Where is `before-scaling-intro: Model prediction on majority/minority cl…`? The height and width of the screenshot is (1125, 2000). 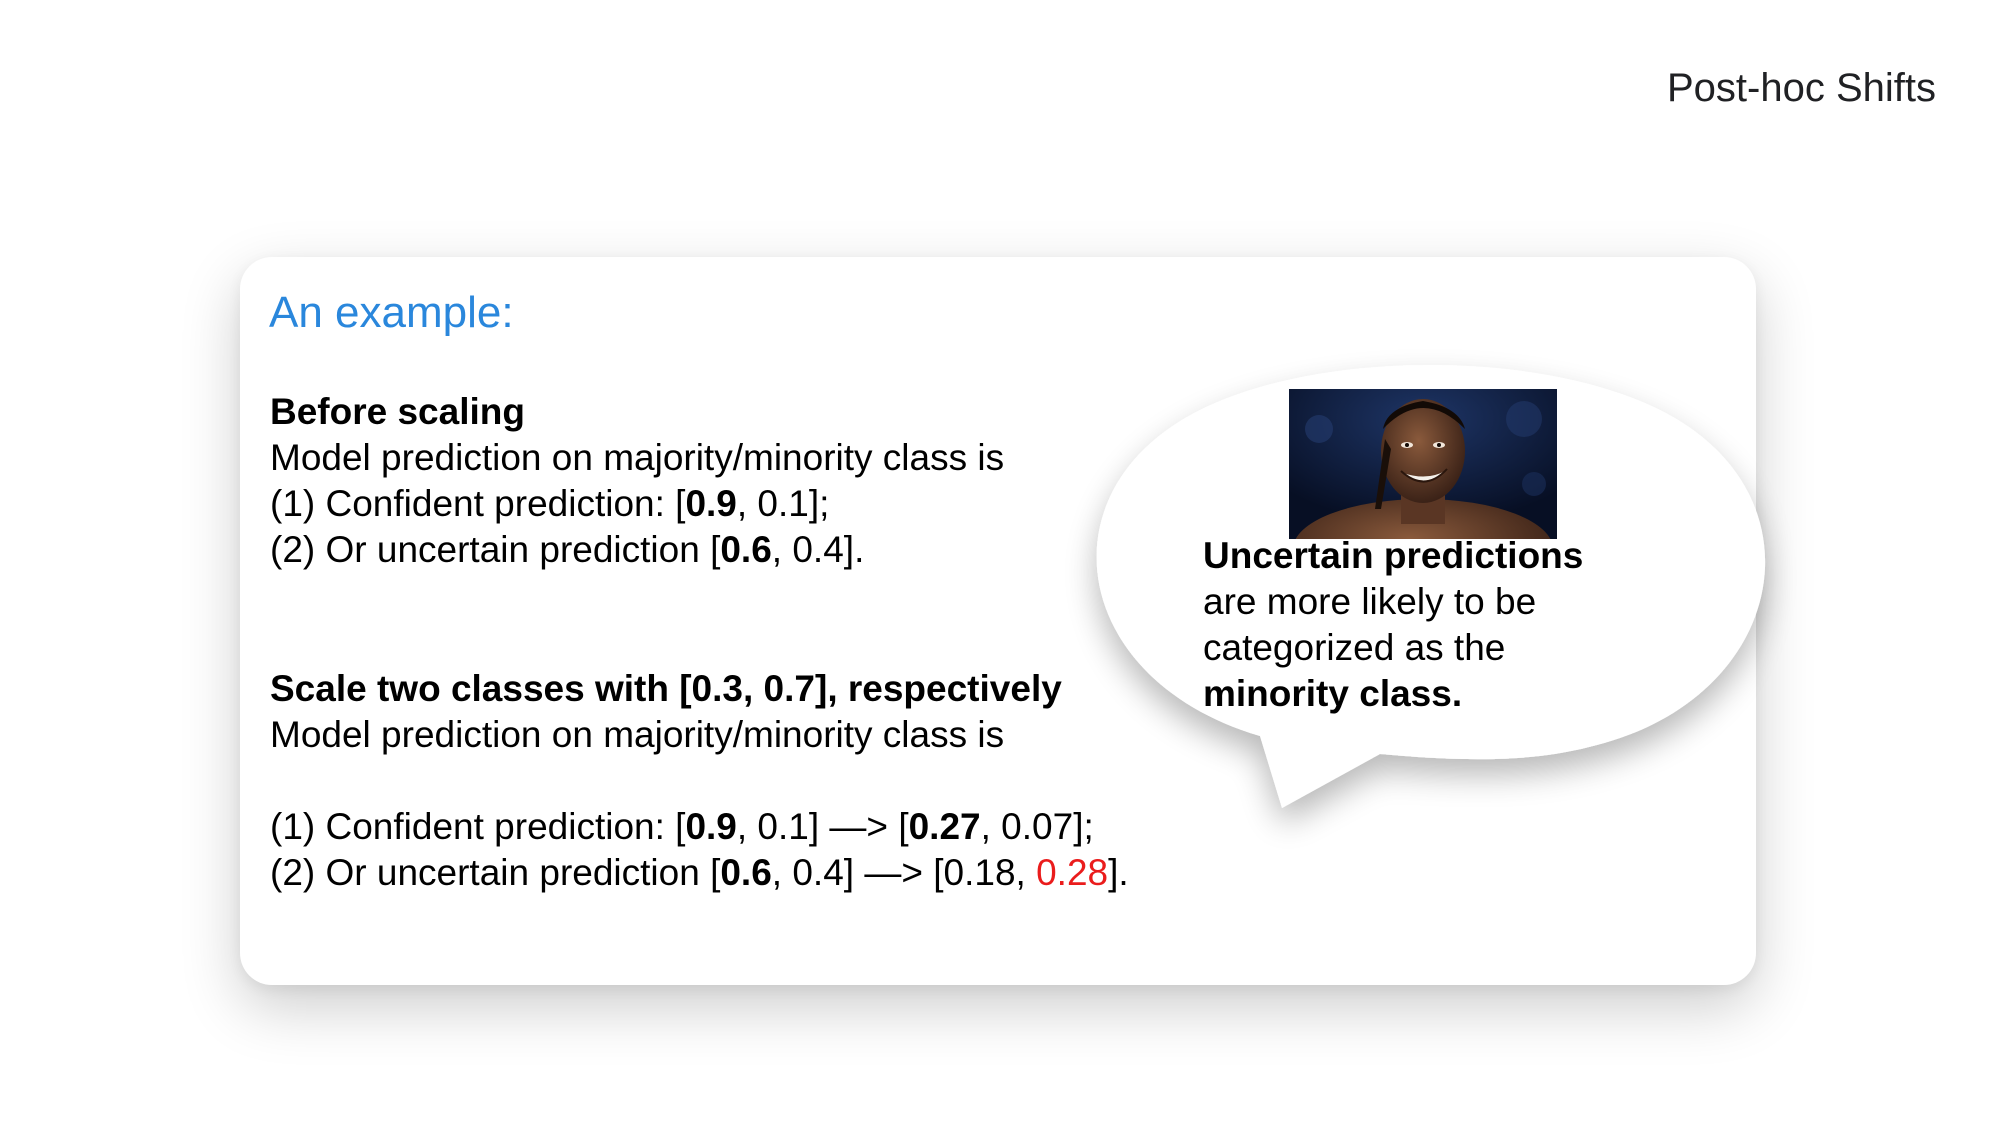
before-scaling-intro: Model prediction on majority/minority cl… is located at coordinates (637, 457).